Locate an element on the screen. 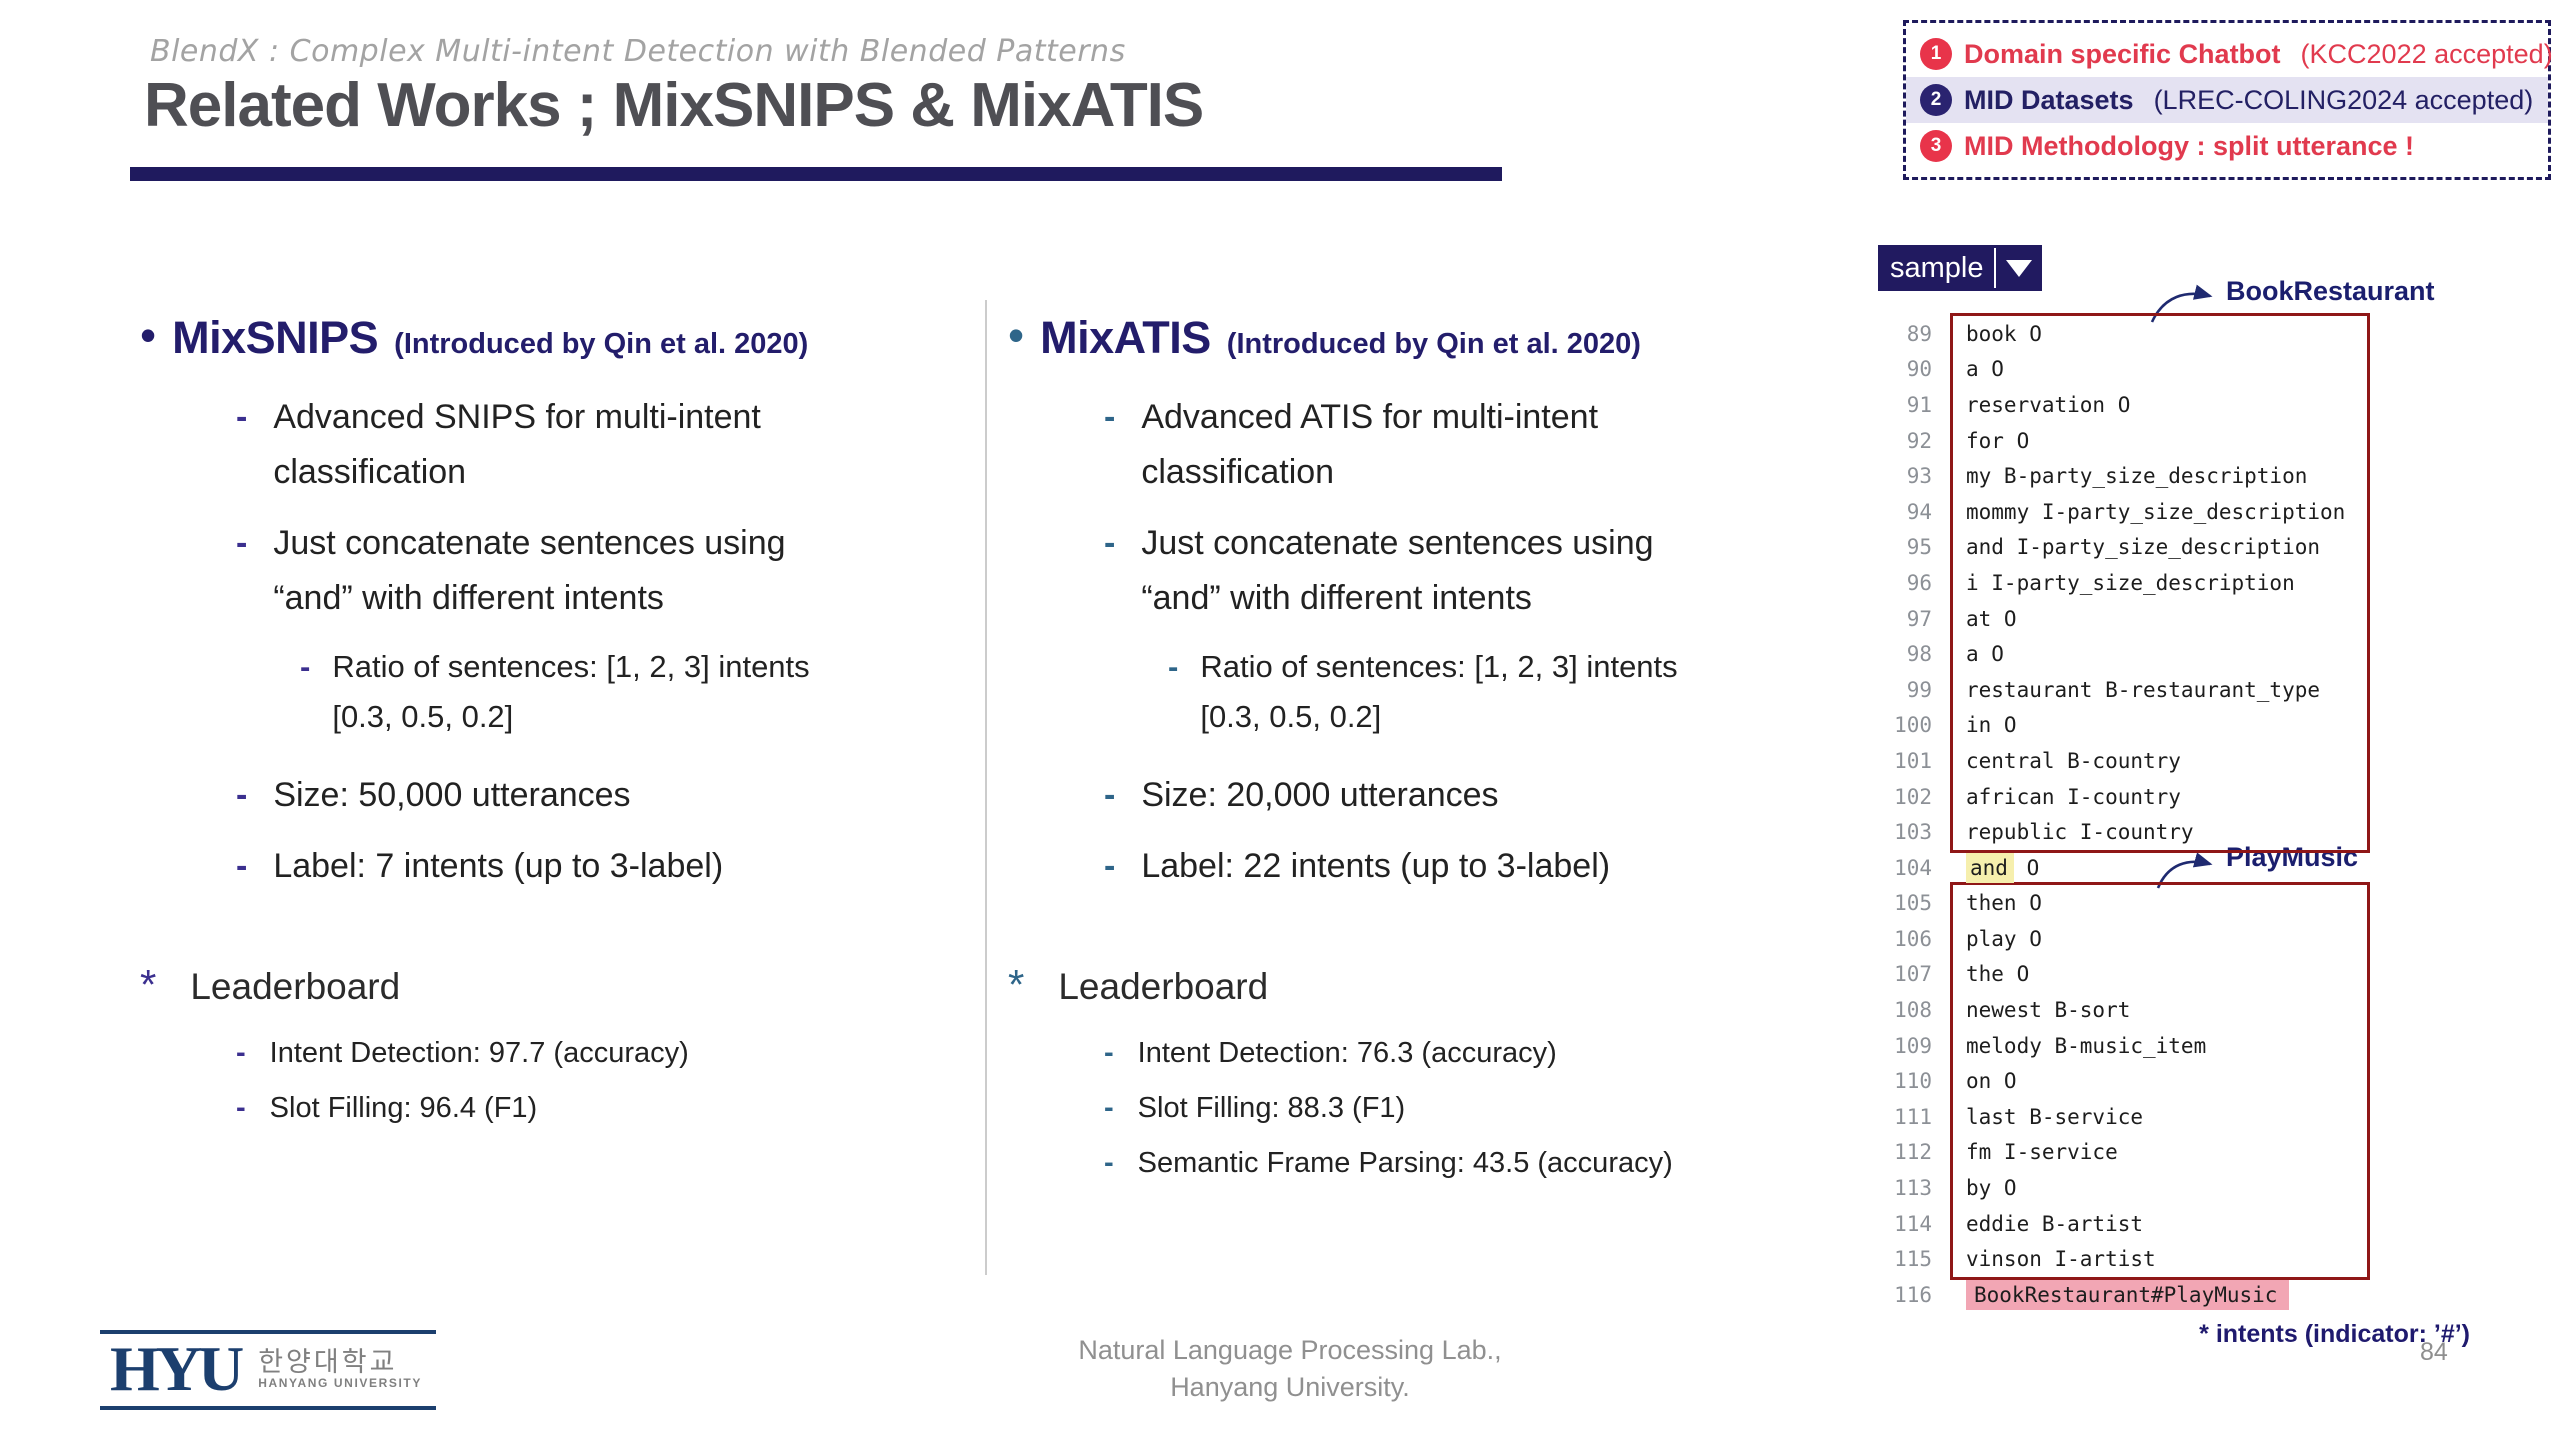 The height and width of the screenshot is (1440, 2560). line-number: 92 is located at coordinates (1919, 440).